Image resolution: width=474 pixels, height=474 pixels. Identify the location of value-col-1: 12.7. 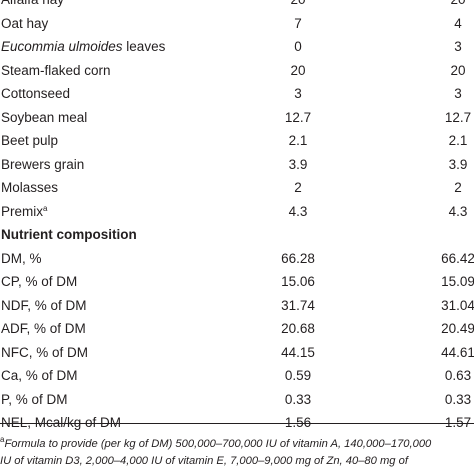
(298, 117).